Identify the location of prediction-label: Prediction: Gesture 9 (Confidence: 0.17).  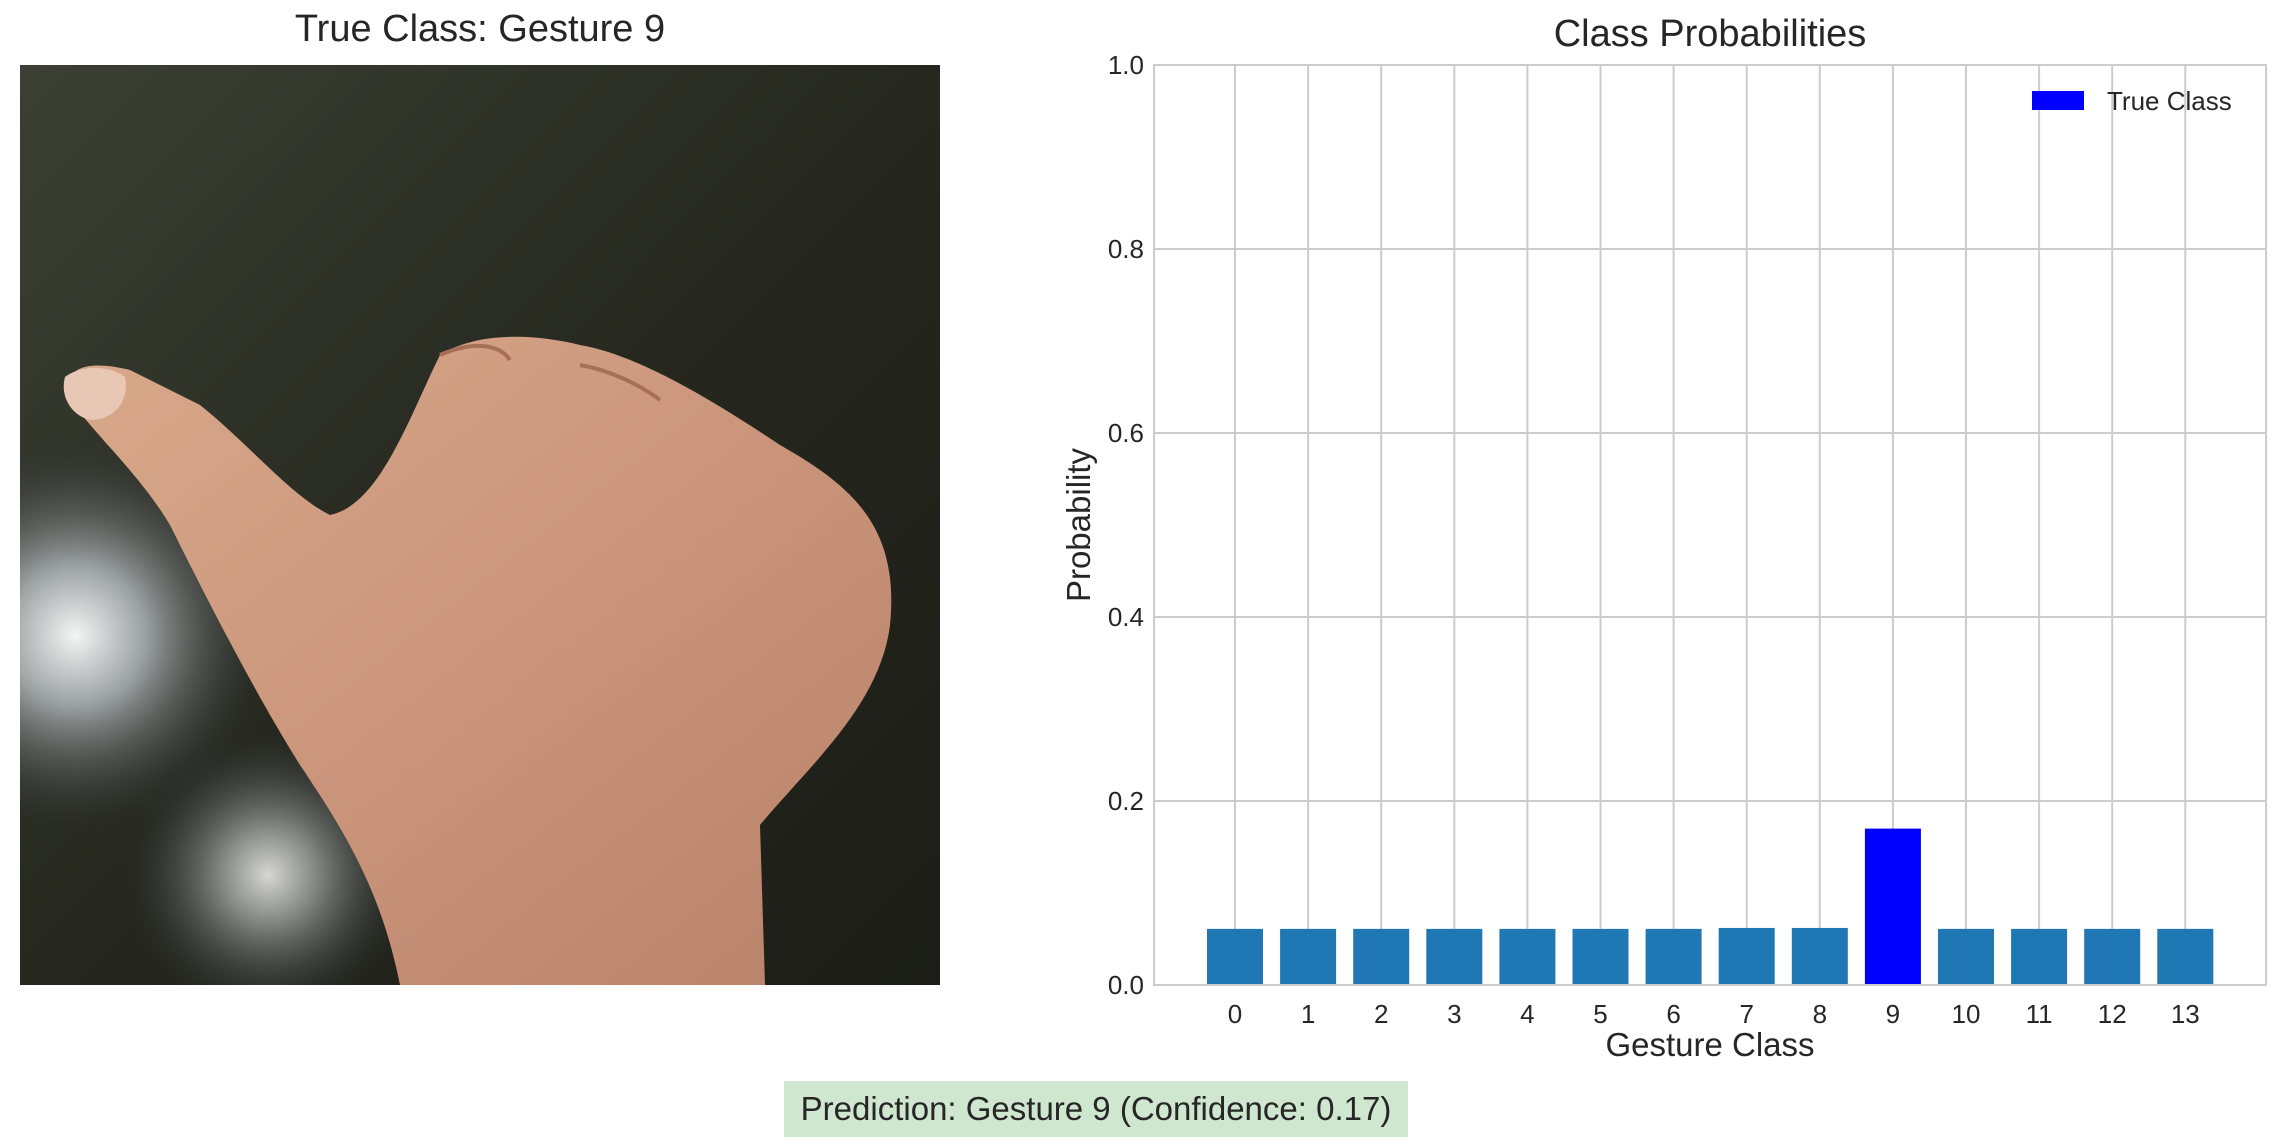
(1096, 1109).